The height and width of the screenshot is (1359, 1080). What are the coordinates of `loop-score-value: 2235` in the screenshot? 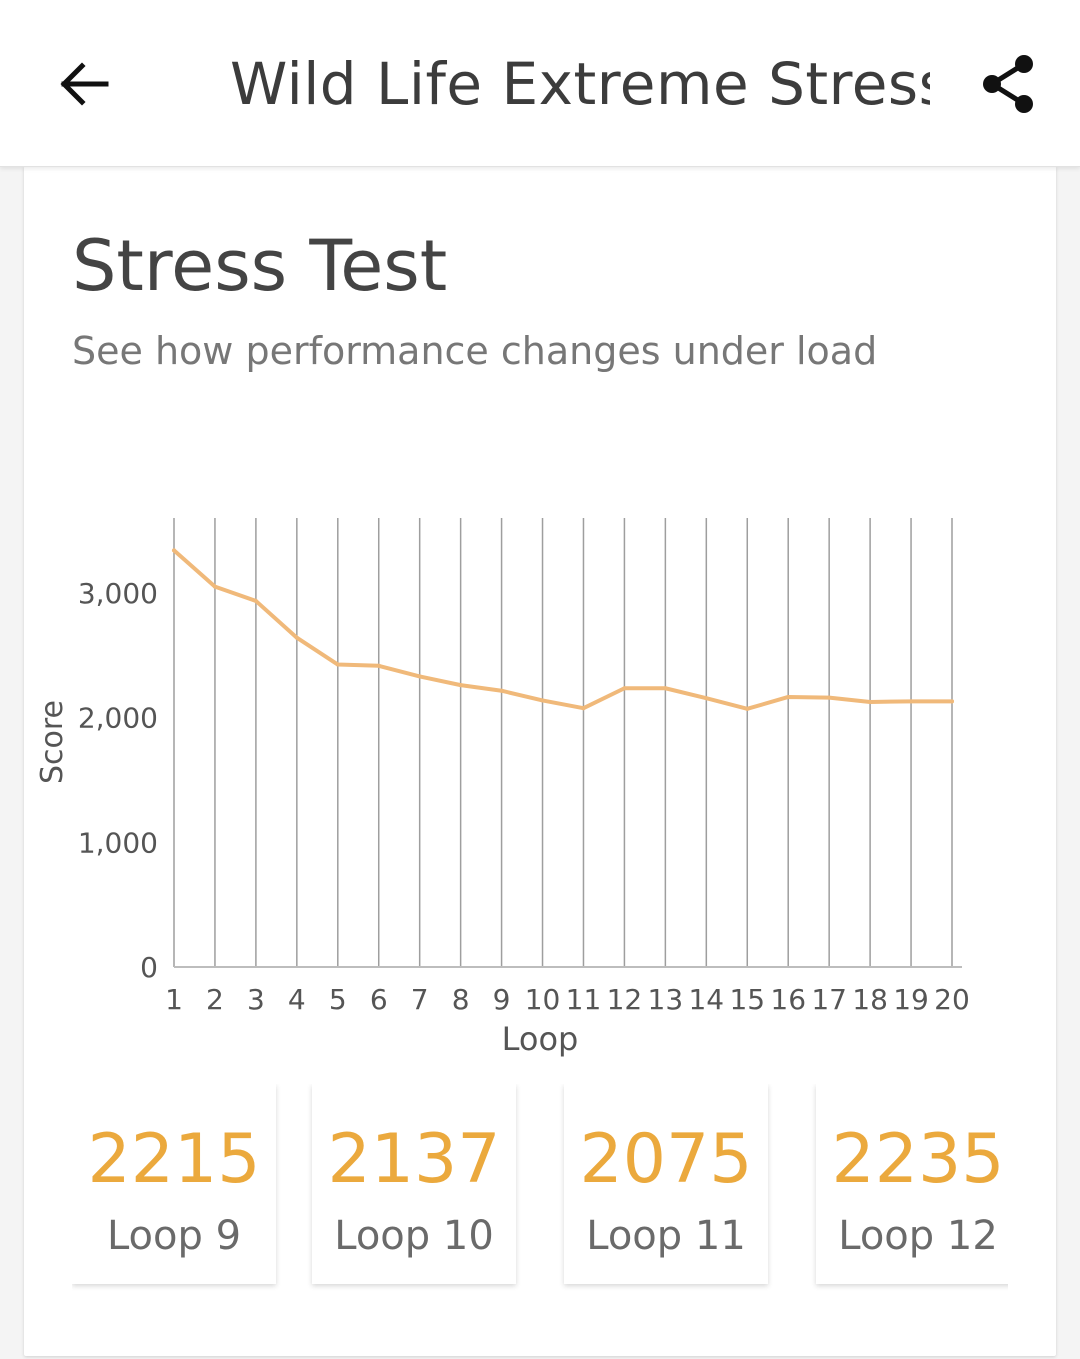 It's located at (918, 1159).